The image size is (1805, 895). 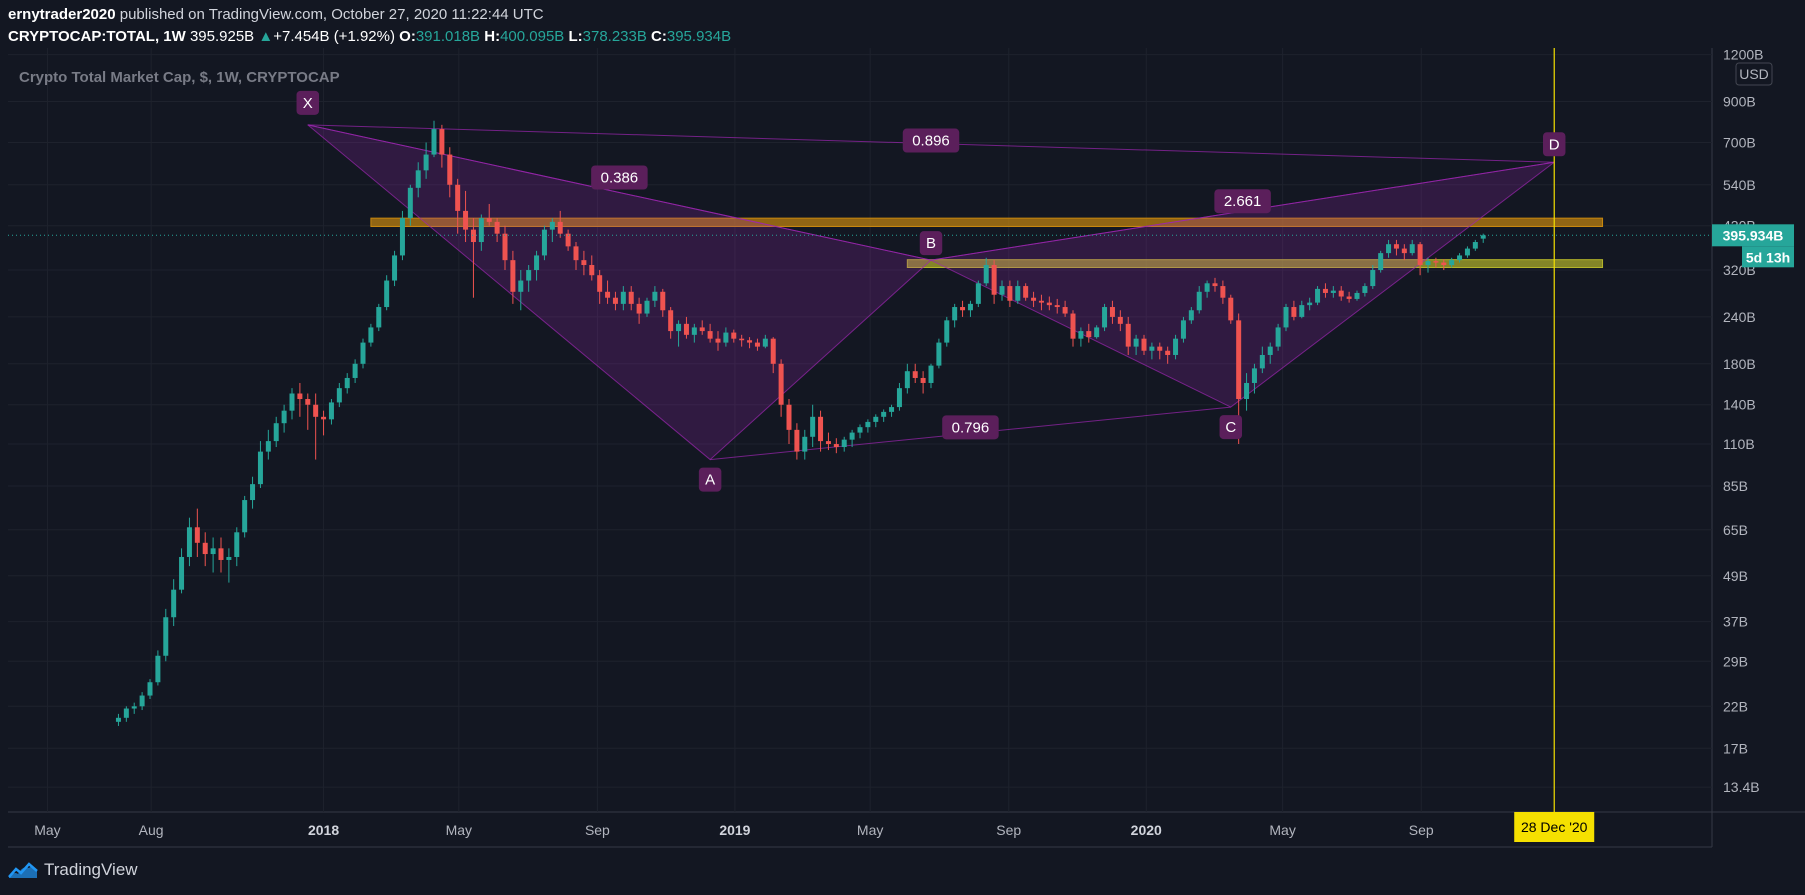 I want to click on pattern-ratio-label-badge, so click(x=970, y=427).